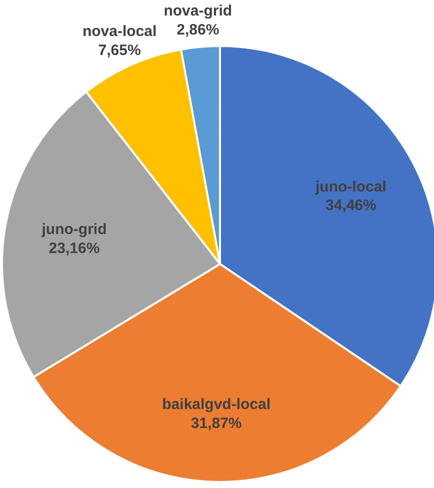 This screenshot has width=434, height=488. I want to click on slice-label: baikalgvd-local, so click(216, 405).